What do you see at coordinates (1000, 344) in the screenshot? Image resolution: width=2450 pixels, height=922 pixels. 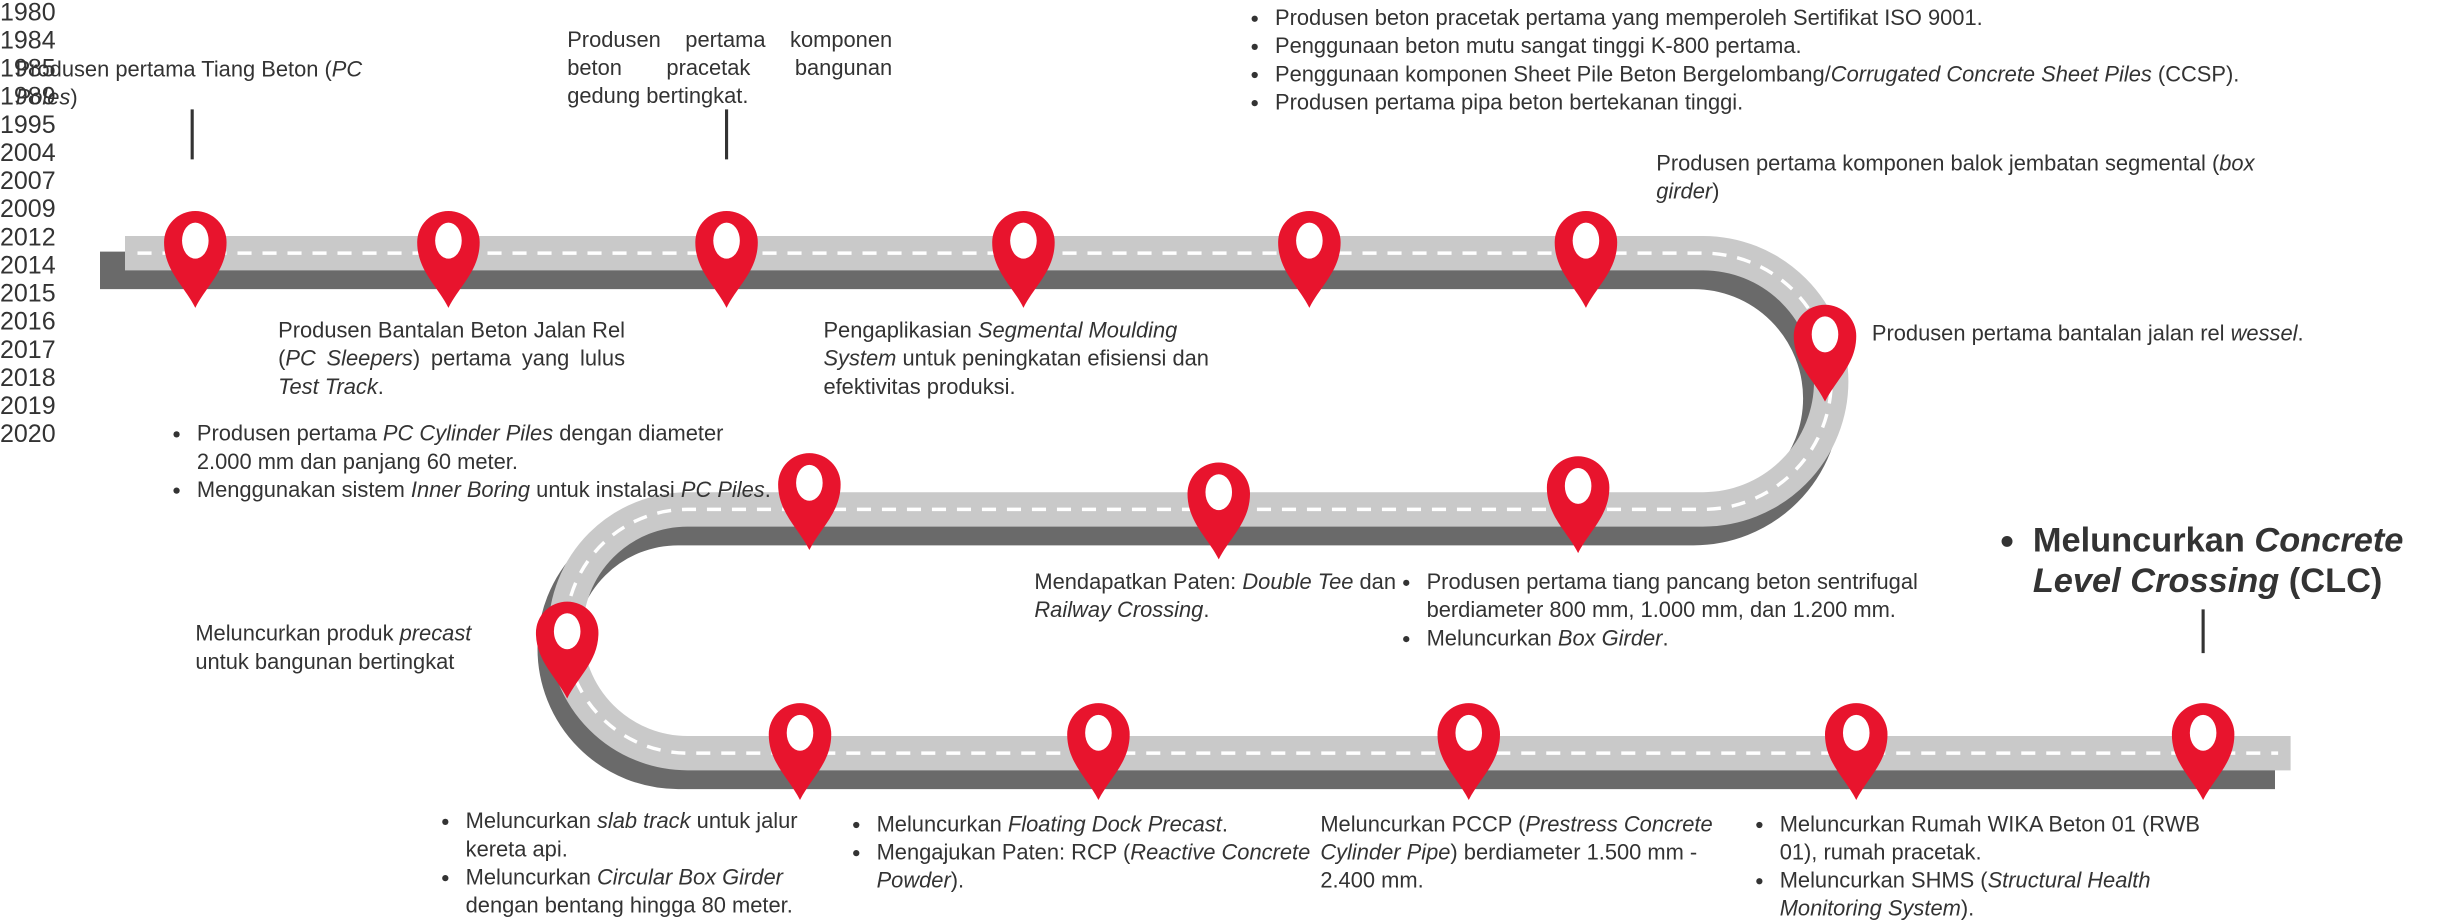 I see `text-run: Segmental Moulding System` at bounding box center [1000, 344].